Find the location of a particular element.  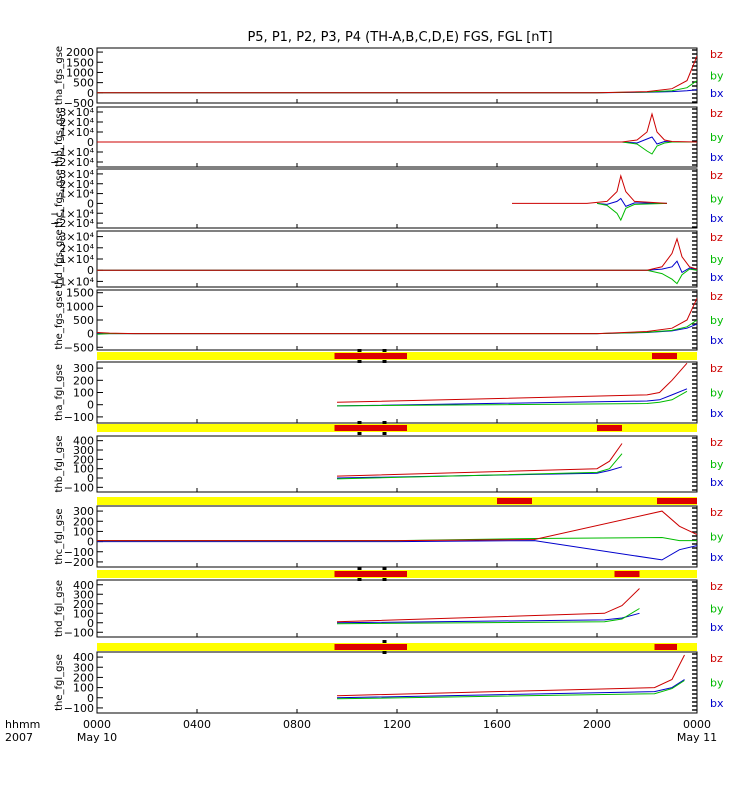

y-axis-label: the_fgs_gse is located at coordinates (59, 319).